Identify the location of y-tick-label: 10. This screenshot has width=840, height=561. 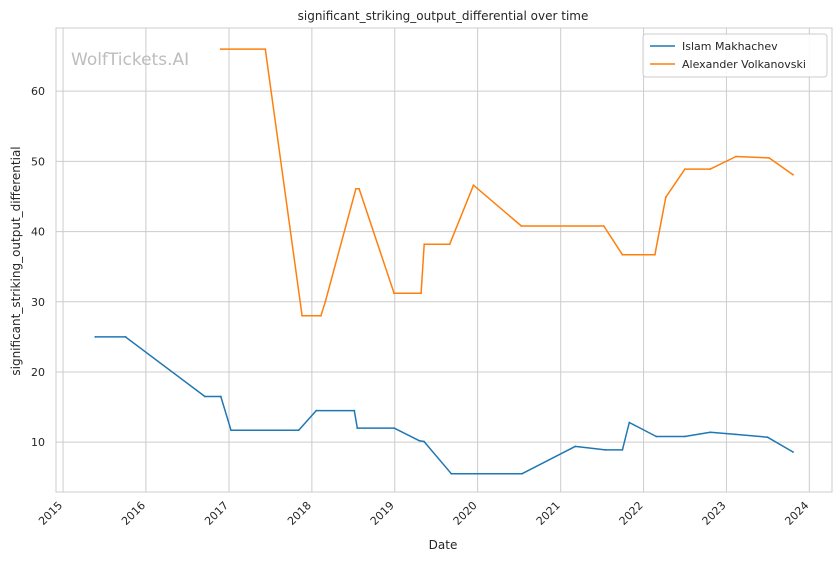
(38, 442).